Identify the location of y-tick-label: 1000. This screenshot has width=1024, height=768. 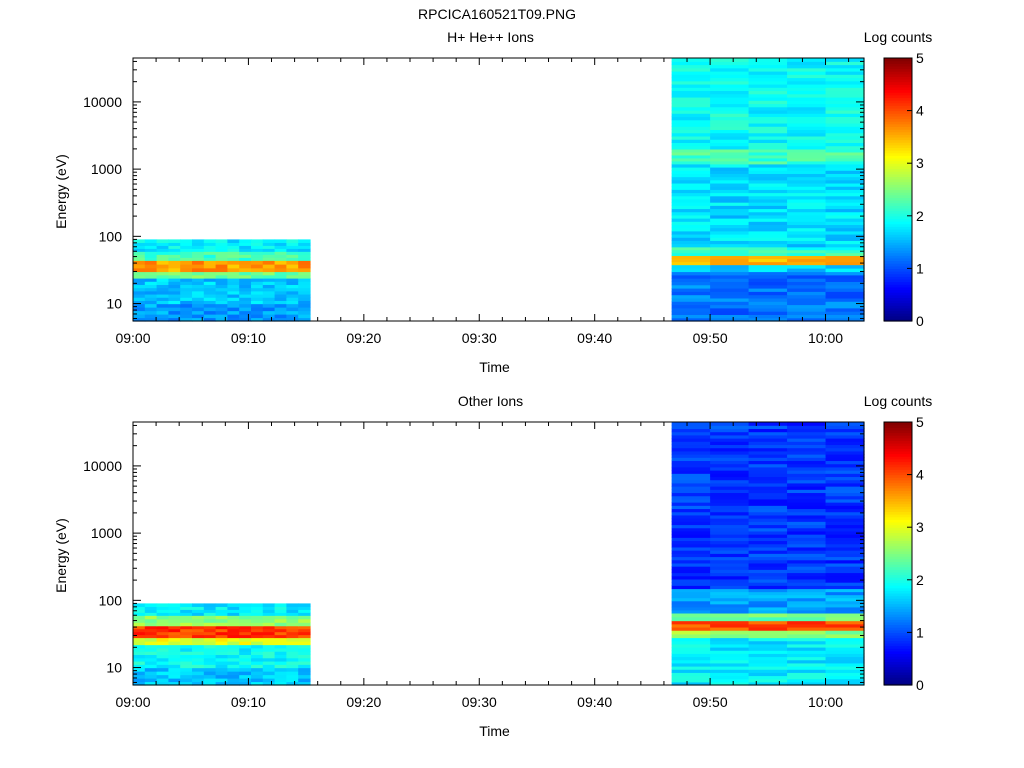
(106, 533).